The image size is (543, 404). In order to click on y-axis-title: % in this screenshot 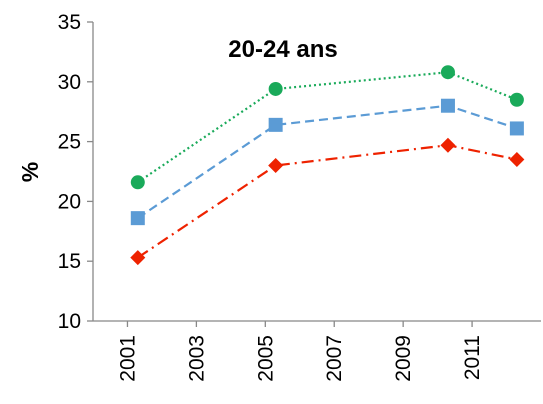, I will do `click(30, 172)`.